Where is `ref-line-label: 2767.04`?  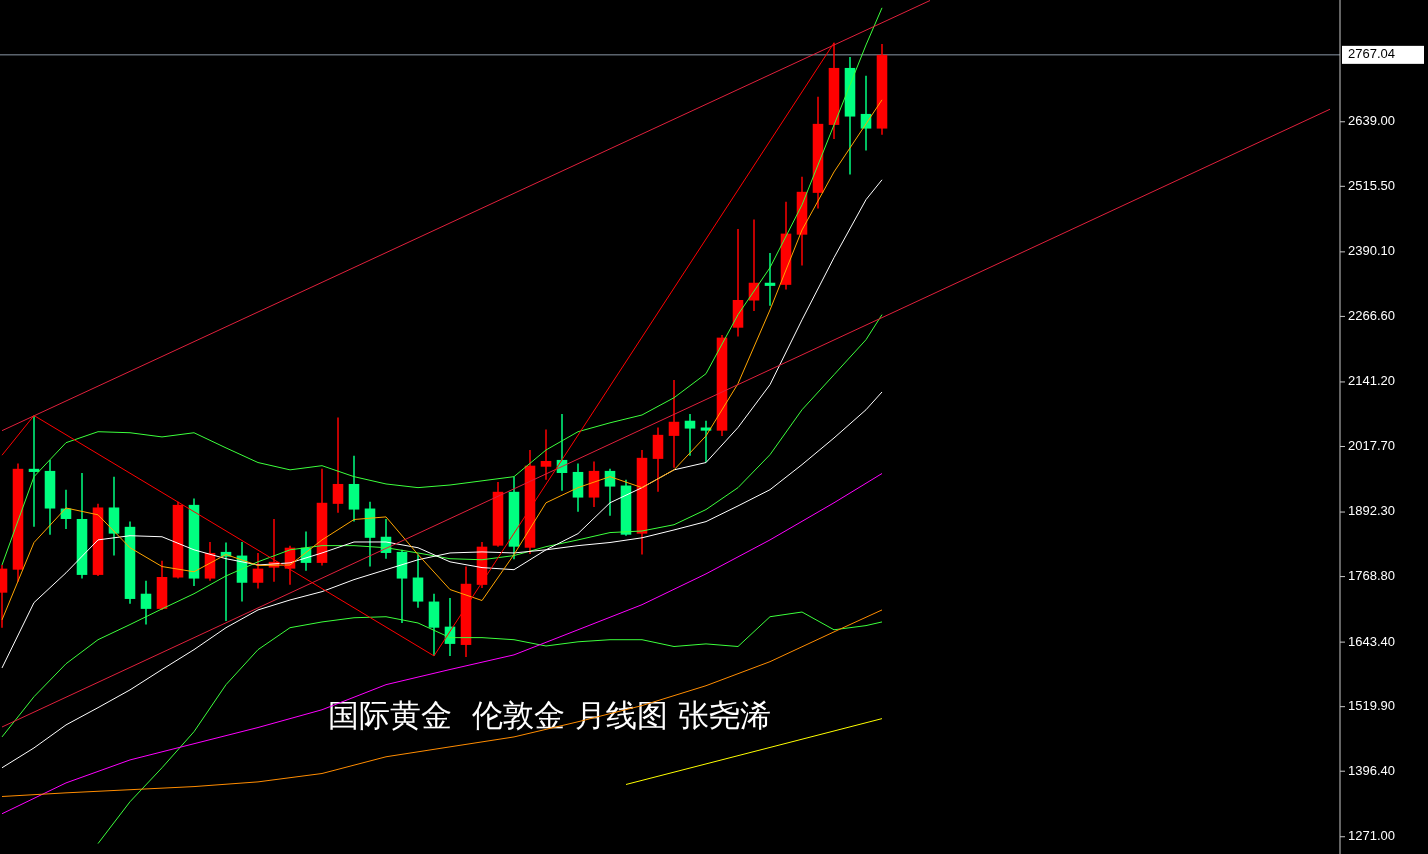
ref-line-label: 2767.04 is located at coordinates (1371, 54).